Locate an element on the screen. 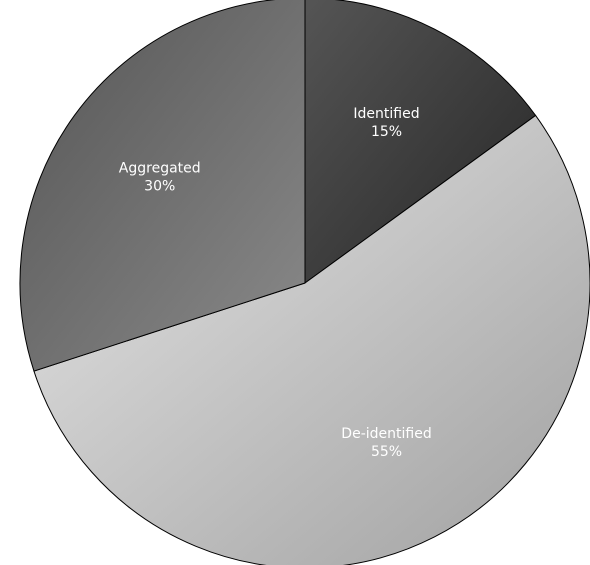 This screenshot has height=565, width=590. slice-label: Identified is located at coordinates (386, 114).